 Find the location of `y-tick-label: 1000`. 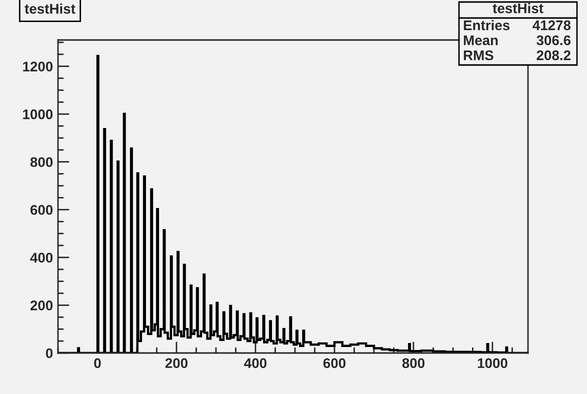

y-tick-label: 1000 is located at coordinates (38, 114).